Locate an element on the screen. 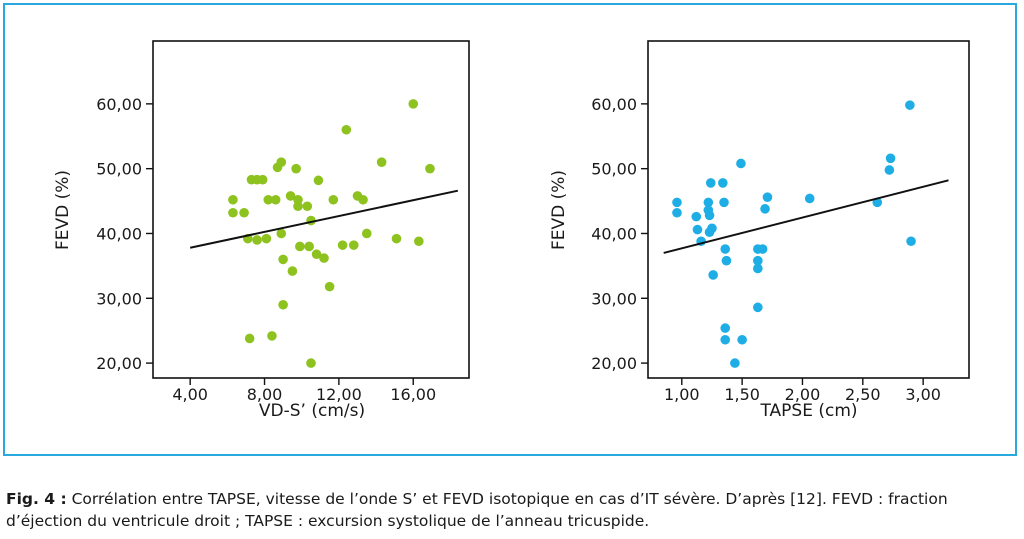  right-y-tick-label: 30,00 is located at coordinates (614, 298).